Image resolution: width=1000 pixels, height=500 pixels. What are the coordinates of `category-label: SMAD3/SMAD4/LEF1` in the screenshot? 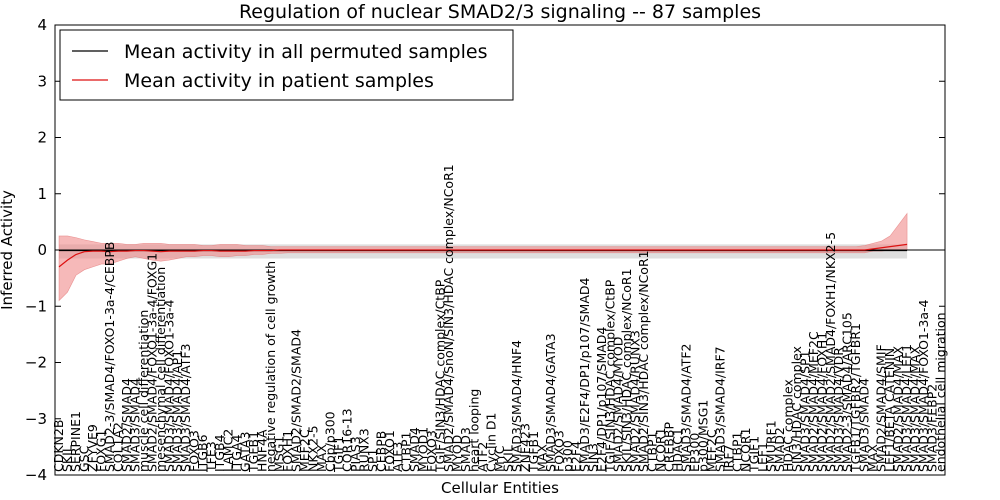 It's located at (906, 408).